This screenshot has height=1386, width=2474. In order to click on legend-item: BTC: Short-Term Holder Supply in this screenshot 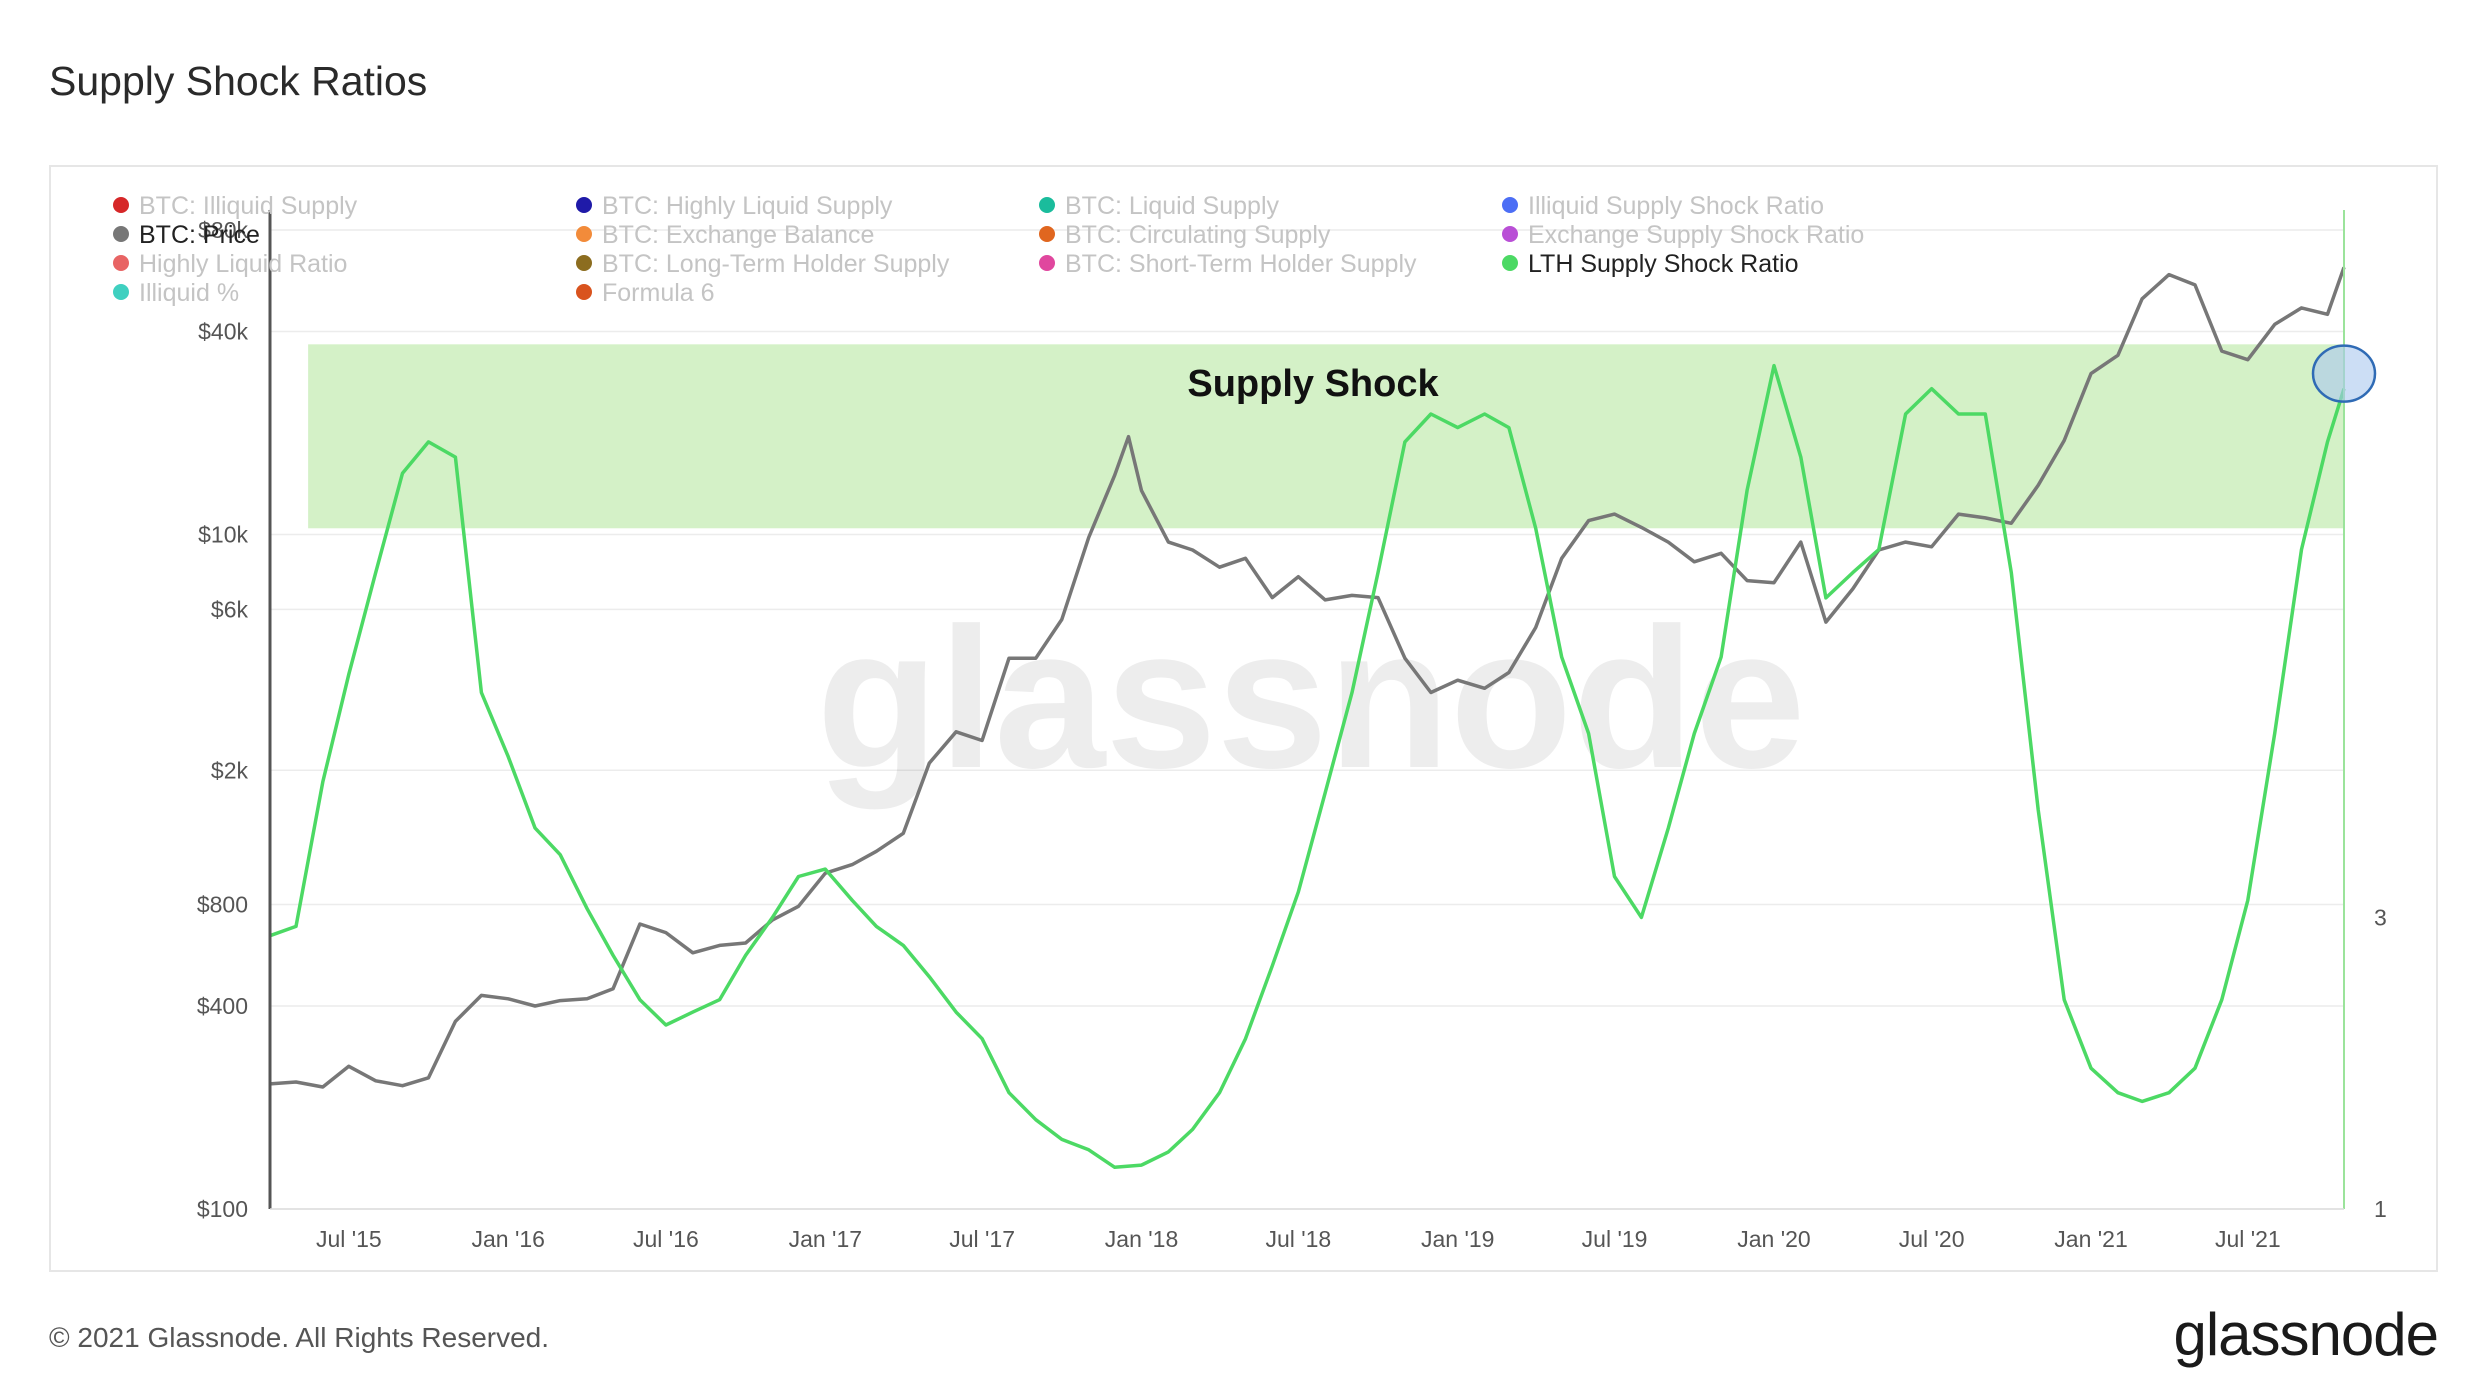, I will do `click(1228, 264)`.